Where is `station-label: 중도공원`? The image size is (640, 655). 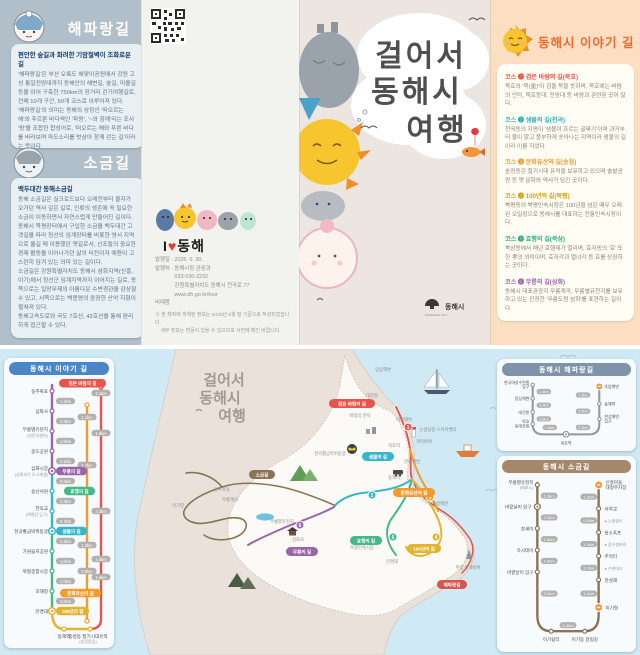 station-label: 중도공원 is located at coordinates (39, 451).